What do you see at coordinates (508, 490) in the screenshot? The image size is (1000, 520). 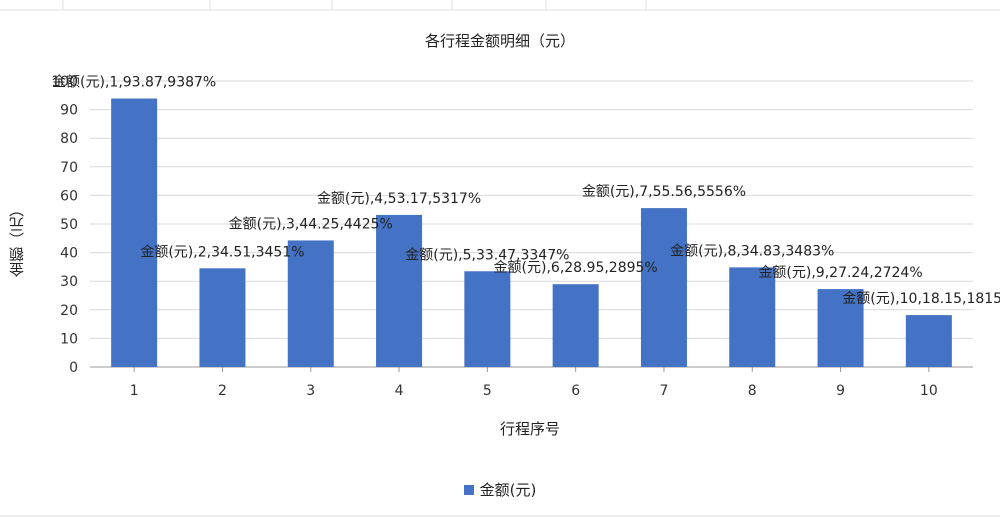 I see `legend-label: 金额(元)` at bounding box center [508, 490].